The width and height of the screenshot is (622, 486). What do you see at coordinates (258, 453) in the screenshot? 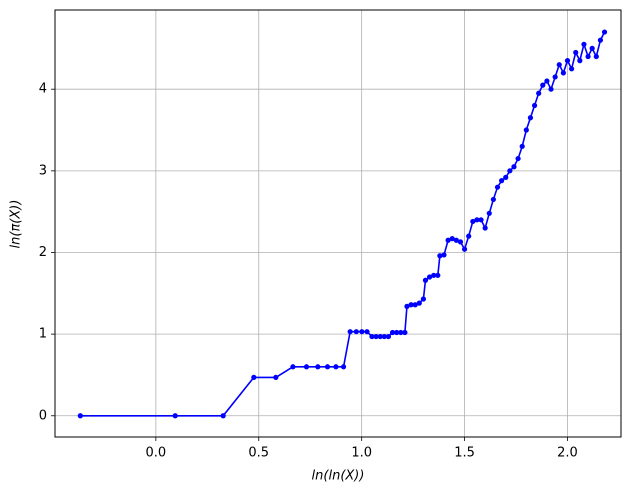
I see `x-tick-label: 0.5` at bounding box center [258, 453].